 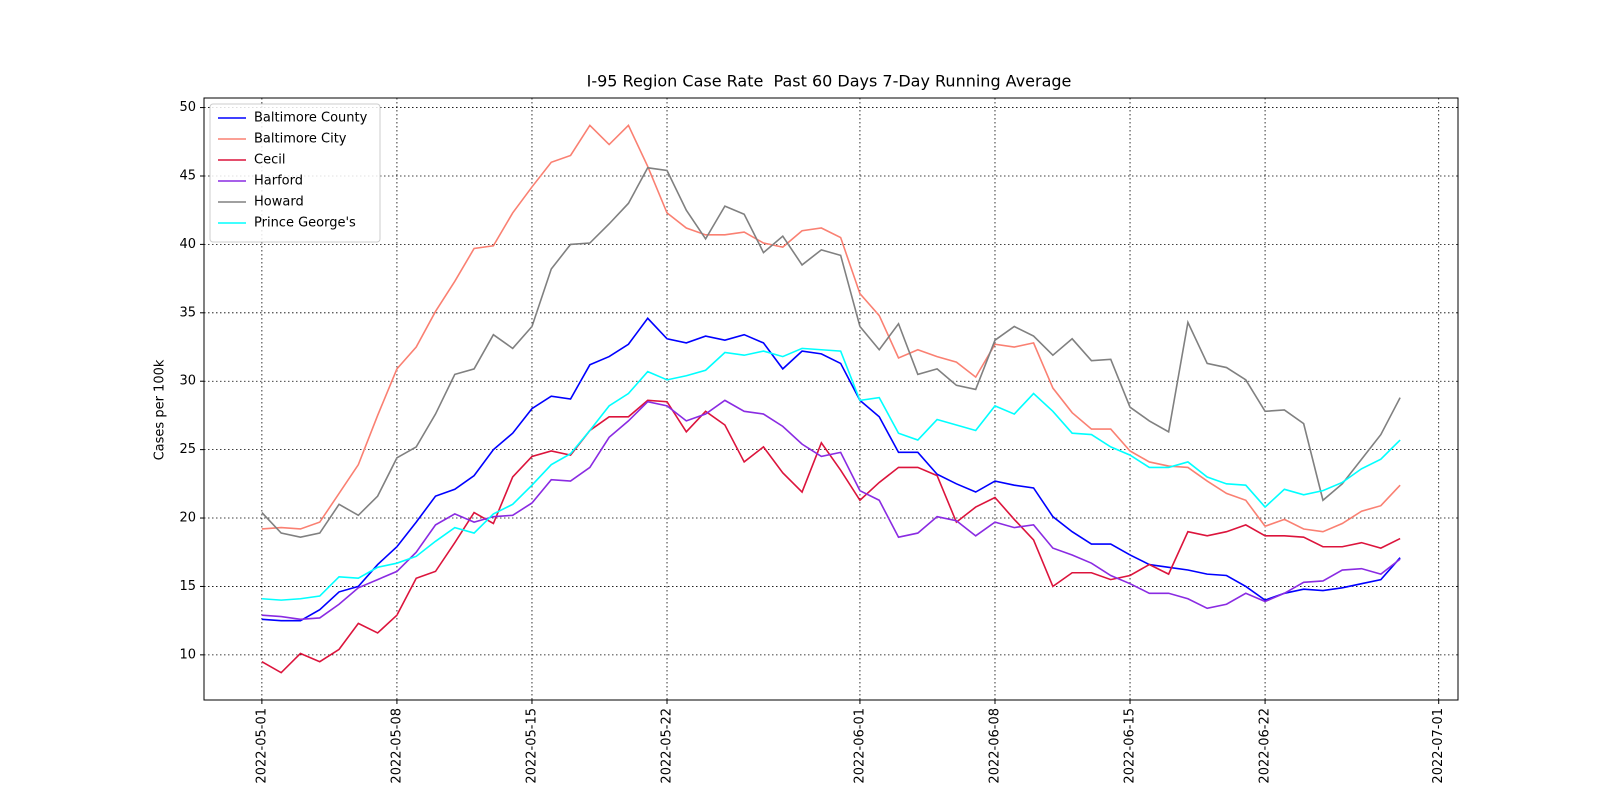 I want to click on x-tick-label: 2022-05-01, so click(x=261, y=746).